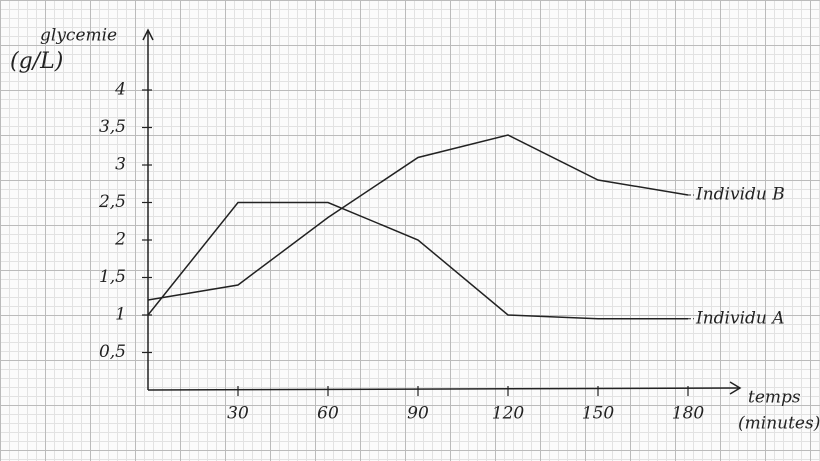  Describe the element at coordinates (148, 34) in the screenshot. I see `y-axis-arrow` at that location.